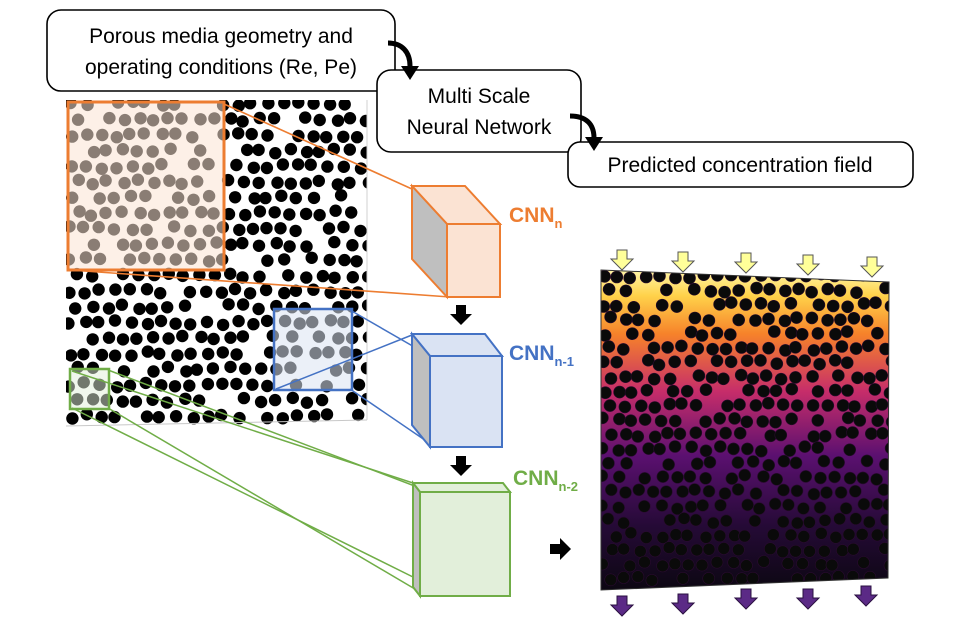 The height and width of the screenshot is (624, 960). Describe the element at coordinates (457, 390) in the screenshot. I see `cnn-n-1-block` at that location.